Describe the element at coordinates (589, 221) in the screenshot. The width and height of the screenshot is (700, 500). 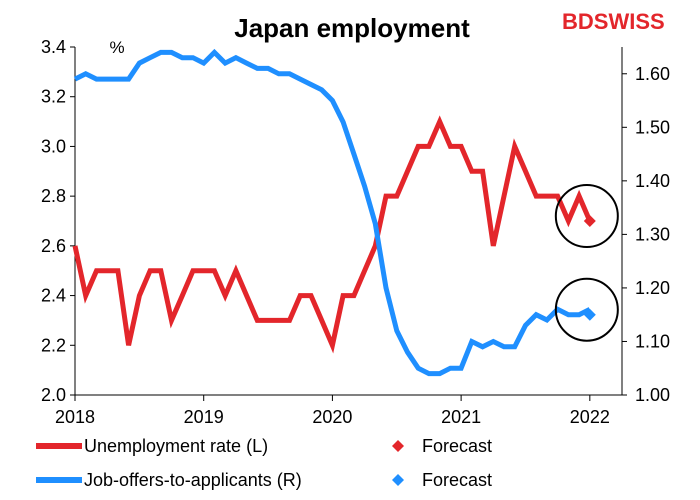
I see `unemployment-forecast-point` at that location.